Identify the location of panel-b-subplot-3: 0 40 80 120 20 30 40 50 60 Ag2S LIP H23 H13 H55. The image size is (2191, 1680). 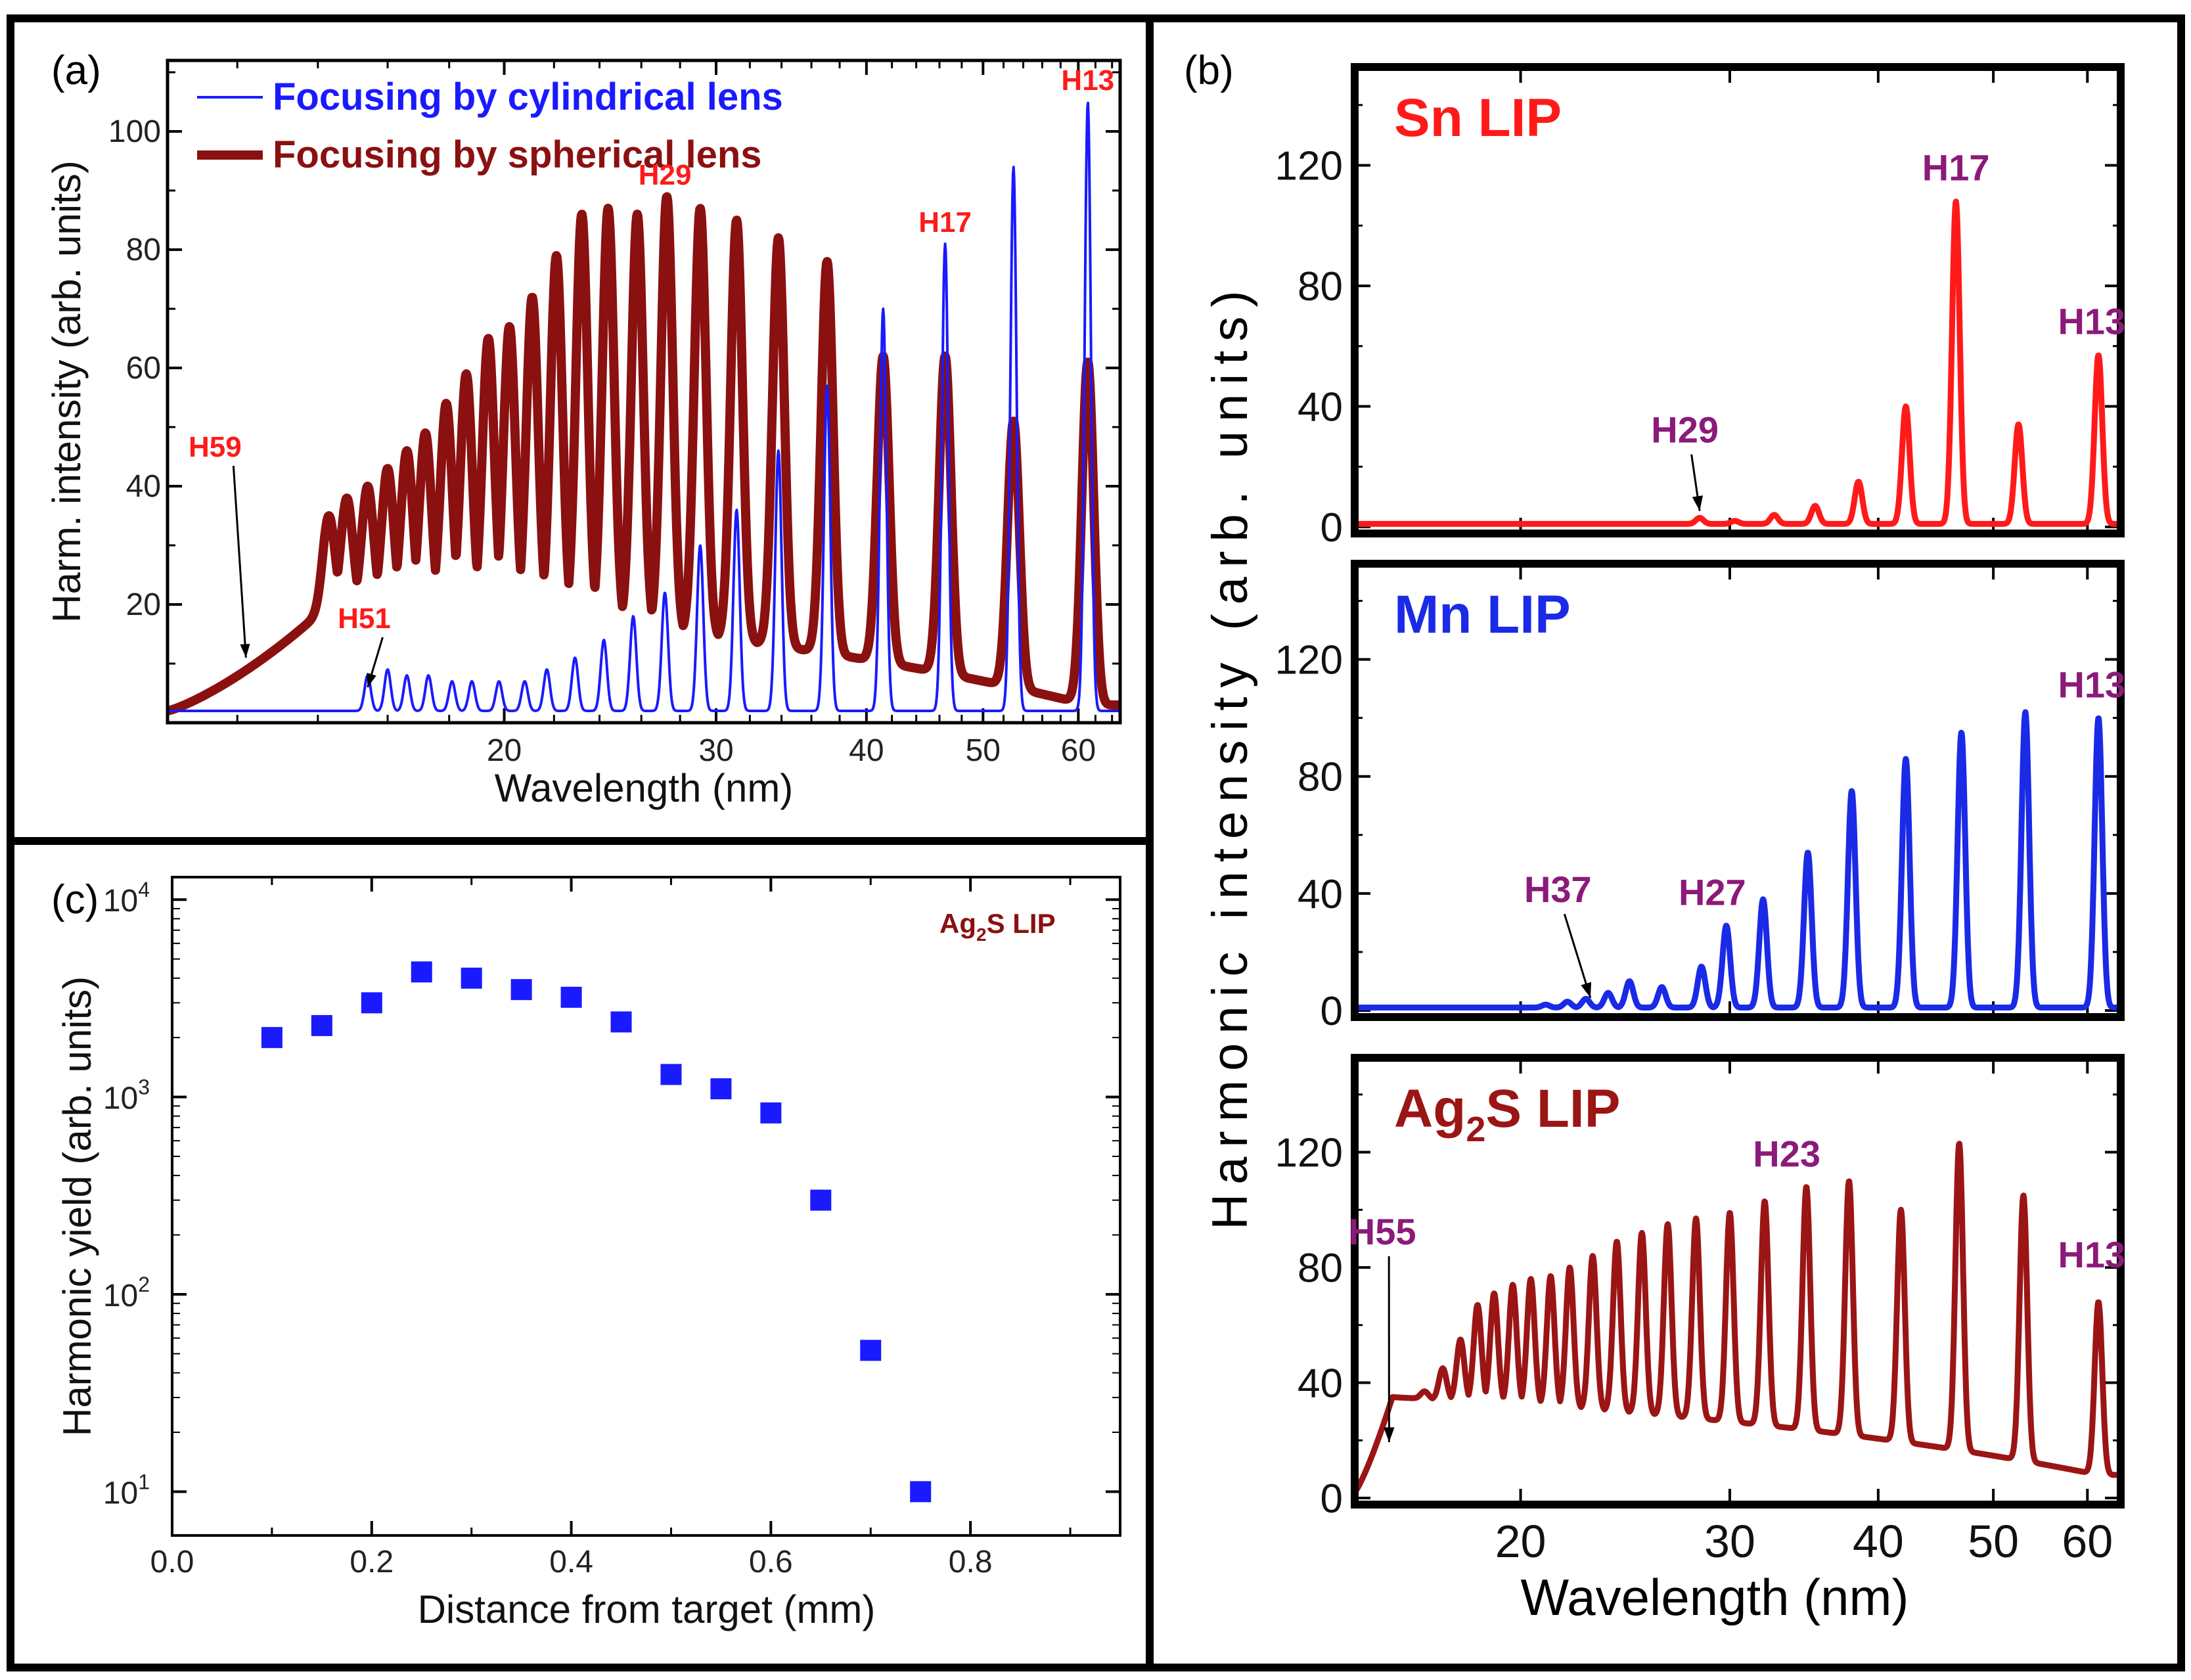
(1700, 1310).